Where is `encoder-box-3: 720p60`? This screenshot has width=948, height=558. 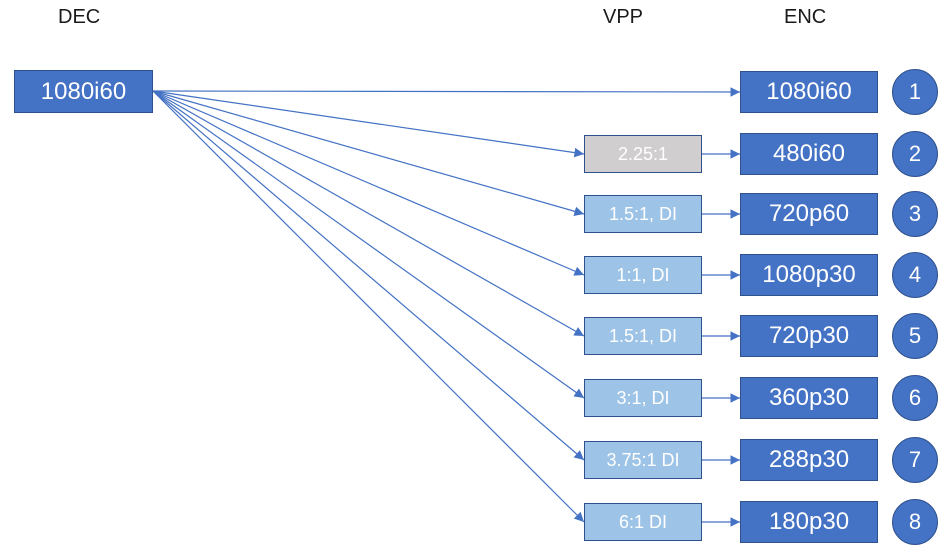
encoder-box-3: 720p60 is located at coordinates (809, 214).